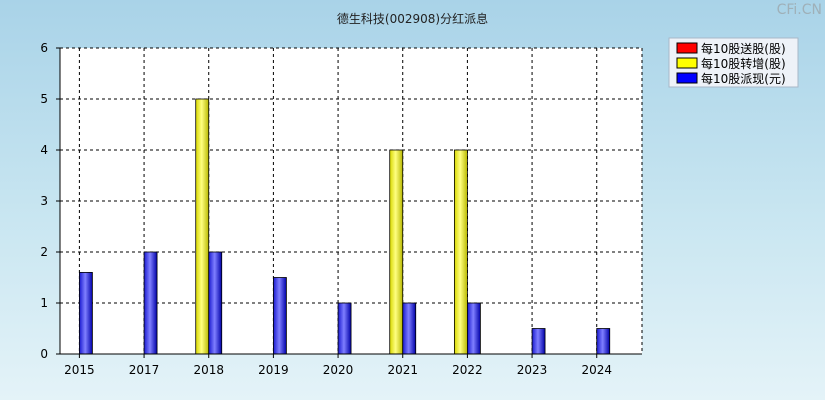  I want to click on x-tick-label: 2020, so click(338, 370).